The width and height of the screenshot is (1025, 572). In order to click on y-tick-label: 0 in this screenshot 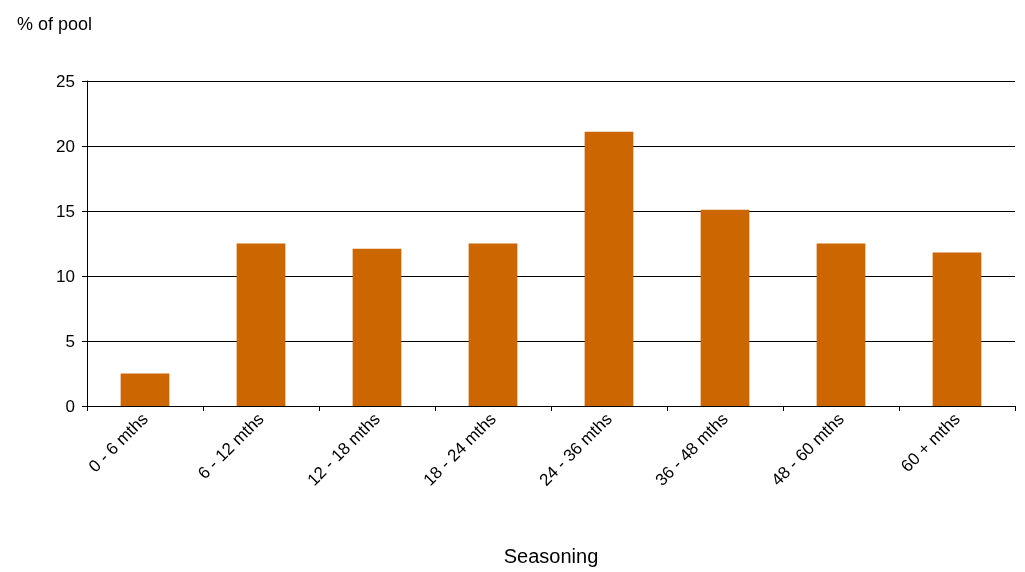, I will do `click(70, 406)`.